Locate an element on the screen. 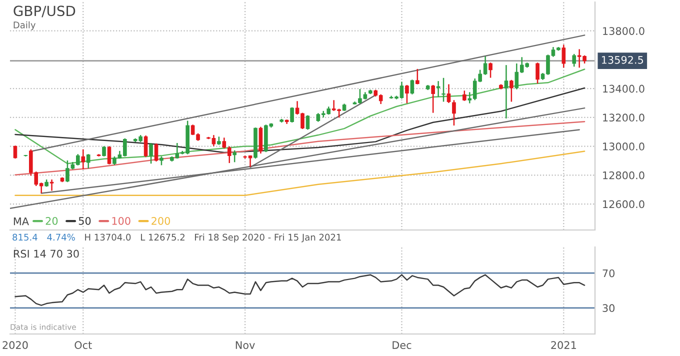  y-tick-label: 30 is located at coordinates (608, 308).